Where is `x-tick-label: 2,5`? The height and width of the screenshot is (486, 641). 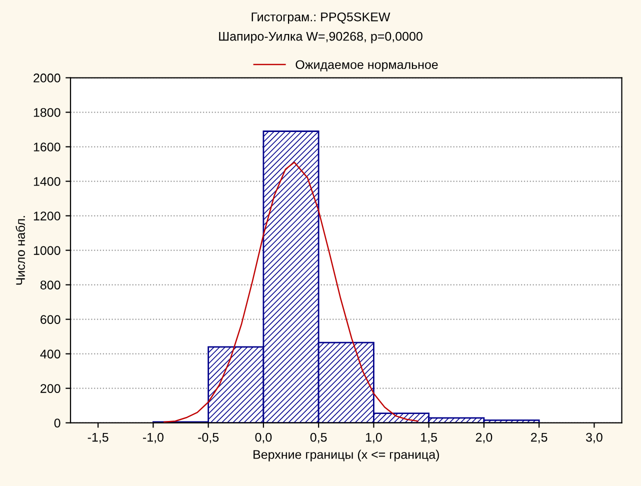 x-tick-label: 2,5 is located at coordinates (539, 438).